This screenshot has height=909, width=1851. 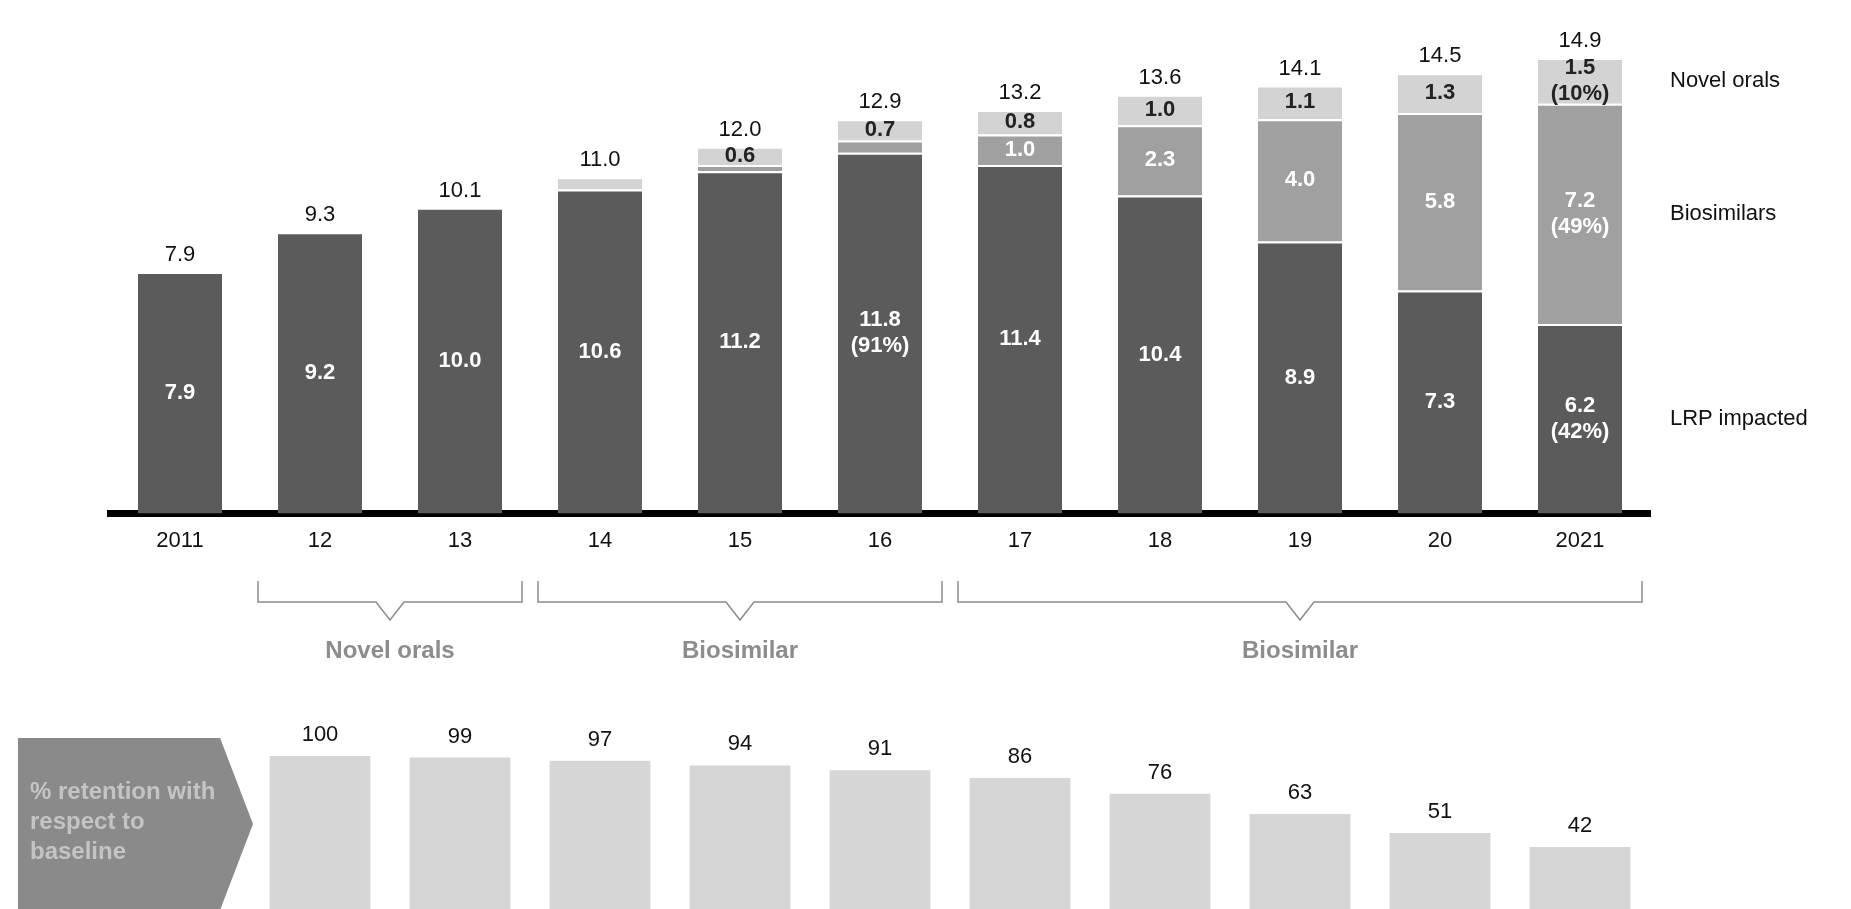 I want to click on x-tick-label: 17, so click(x=1020, y=539).